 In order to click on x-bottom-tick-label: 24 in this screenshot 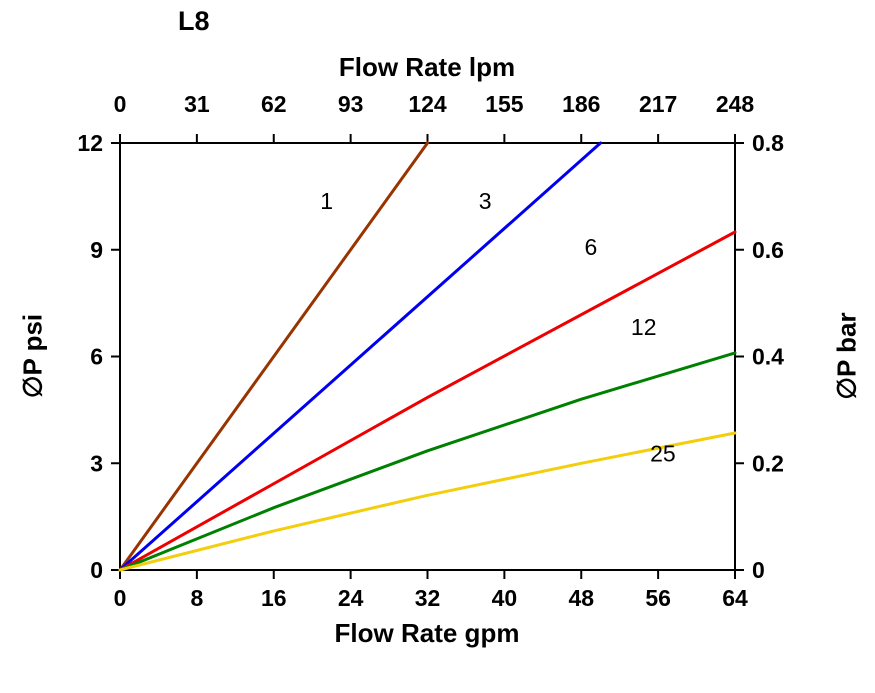, I will do `click(351, 598)`.